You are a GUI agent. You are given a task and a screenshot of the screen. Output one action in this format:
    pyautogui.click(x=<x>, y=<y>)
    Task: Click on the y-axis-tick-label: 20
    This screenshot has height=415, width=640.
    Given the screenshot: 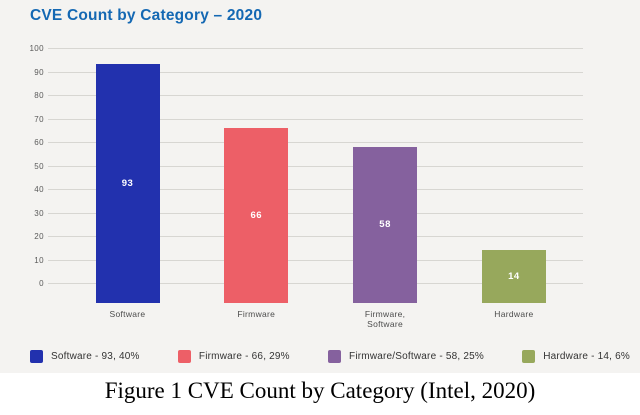 What is the action you would take?
    pyautogui.click(x=39, y=236)
    